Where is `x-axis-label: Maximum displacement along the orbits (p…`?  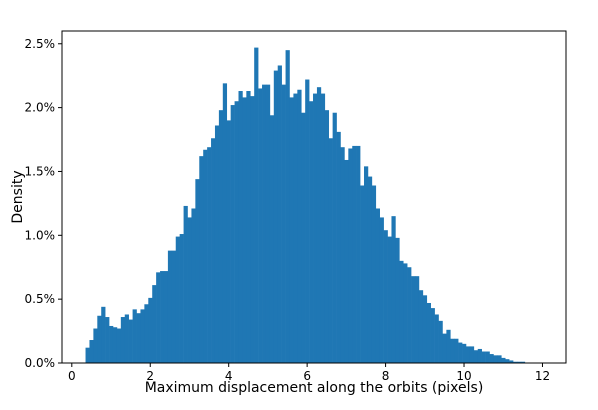 x-axis-label: Maximum displacement along the orbits (p… is located at coordinates (314, 388).